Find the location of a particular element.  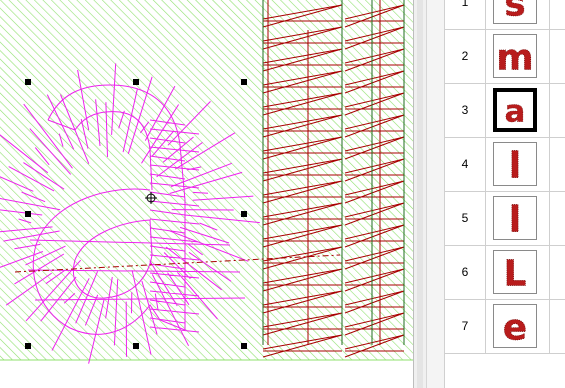

list-gutter is located at coordinates (436, 194).